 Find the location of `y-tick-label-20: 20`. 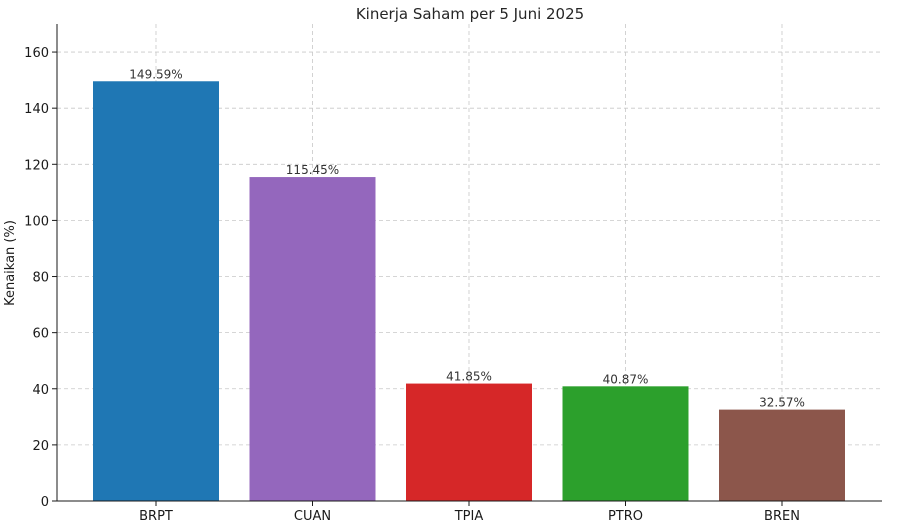

y-tick-label-20: 20 is located at coordinates (40, 446).